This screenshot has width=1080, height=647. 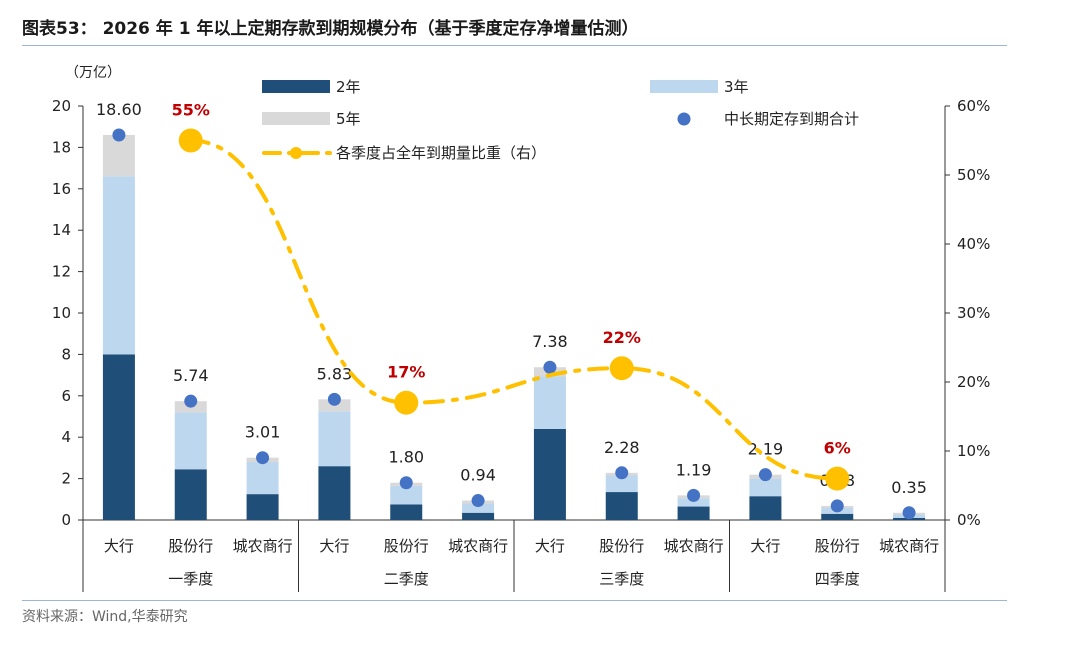 I want to click on left-tick-label: 4, so click(x=66, y=437).